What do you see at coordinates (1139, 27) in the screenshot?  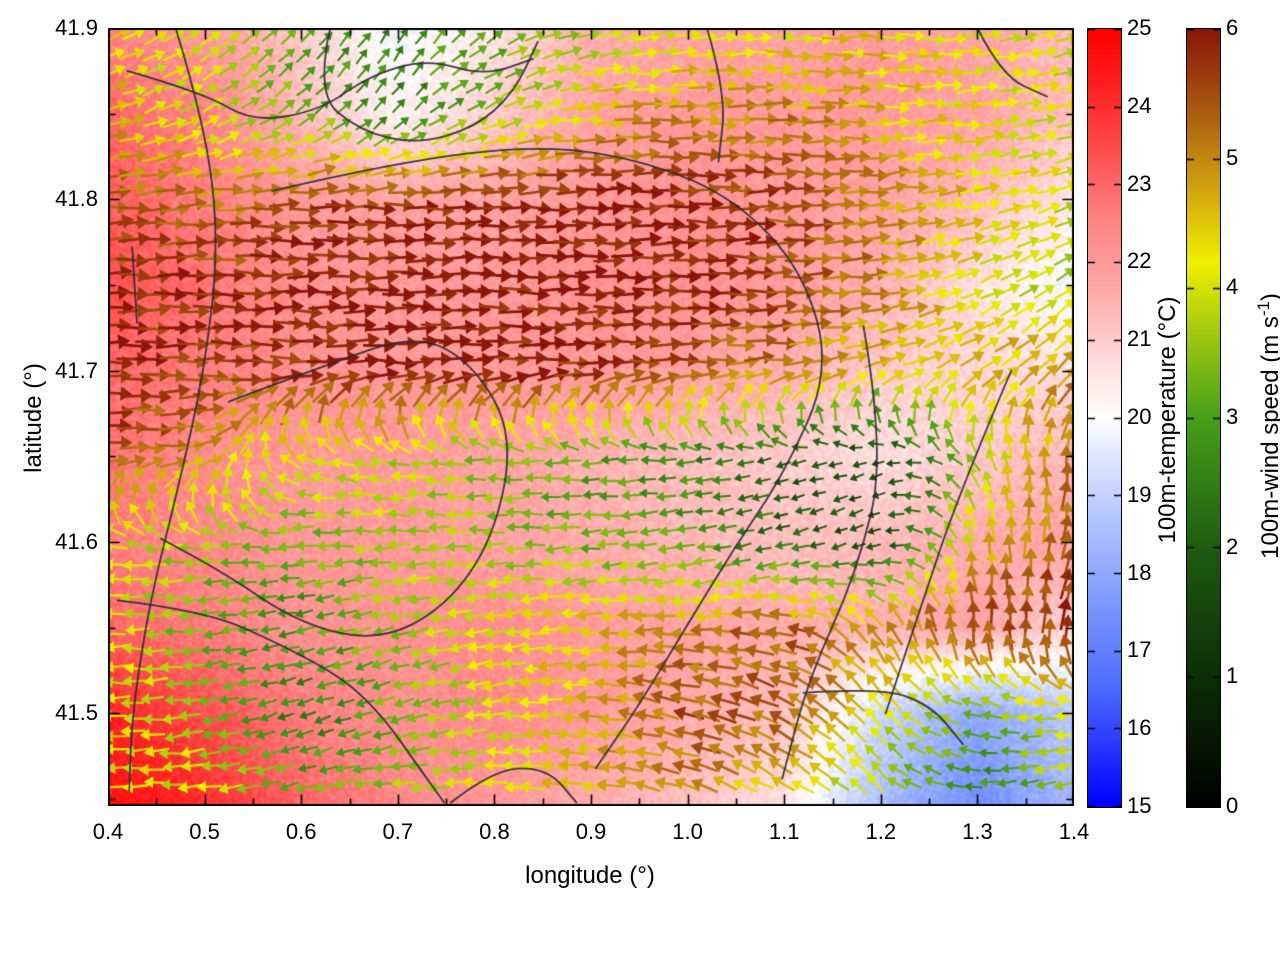 I see `temperature-cb-tick-label: 25` at bounding box center [1139, 27].